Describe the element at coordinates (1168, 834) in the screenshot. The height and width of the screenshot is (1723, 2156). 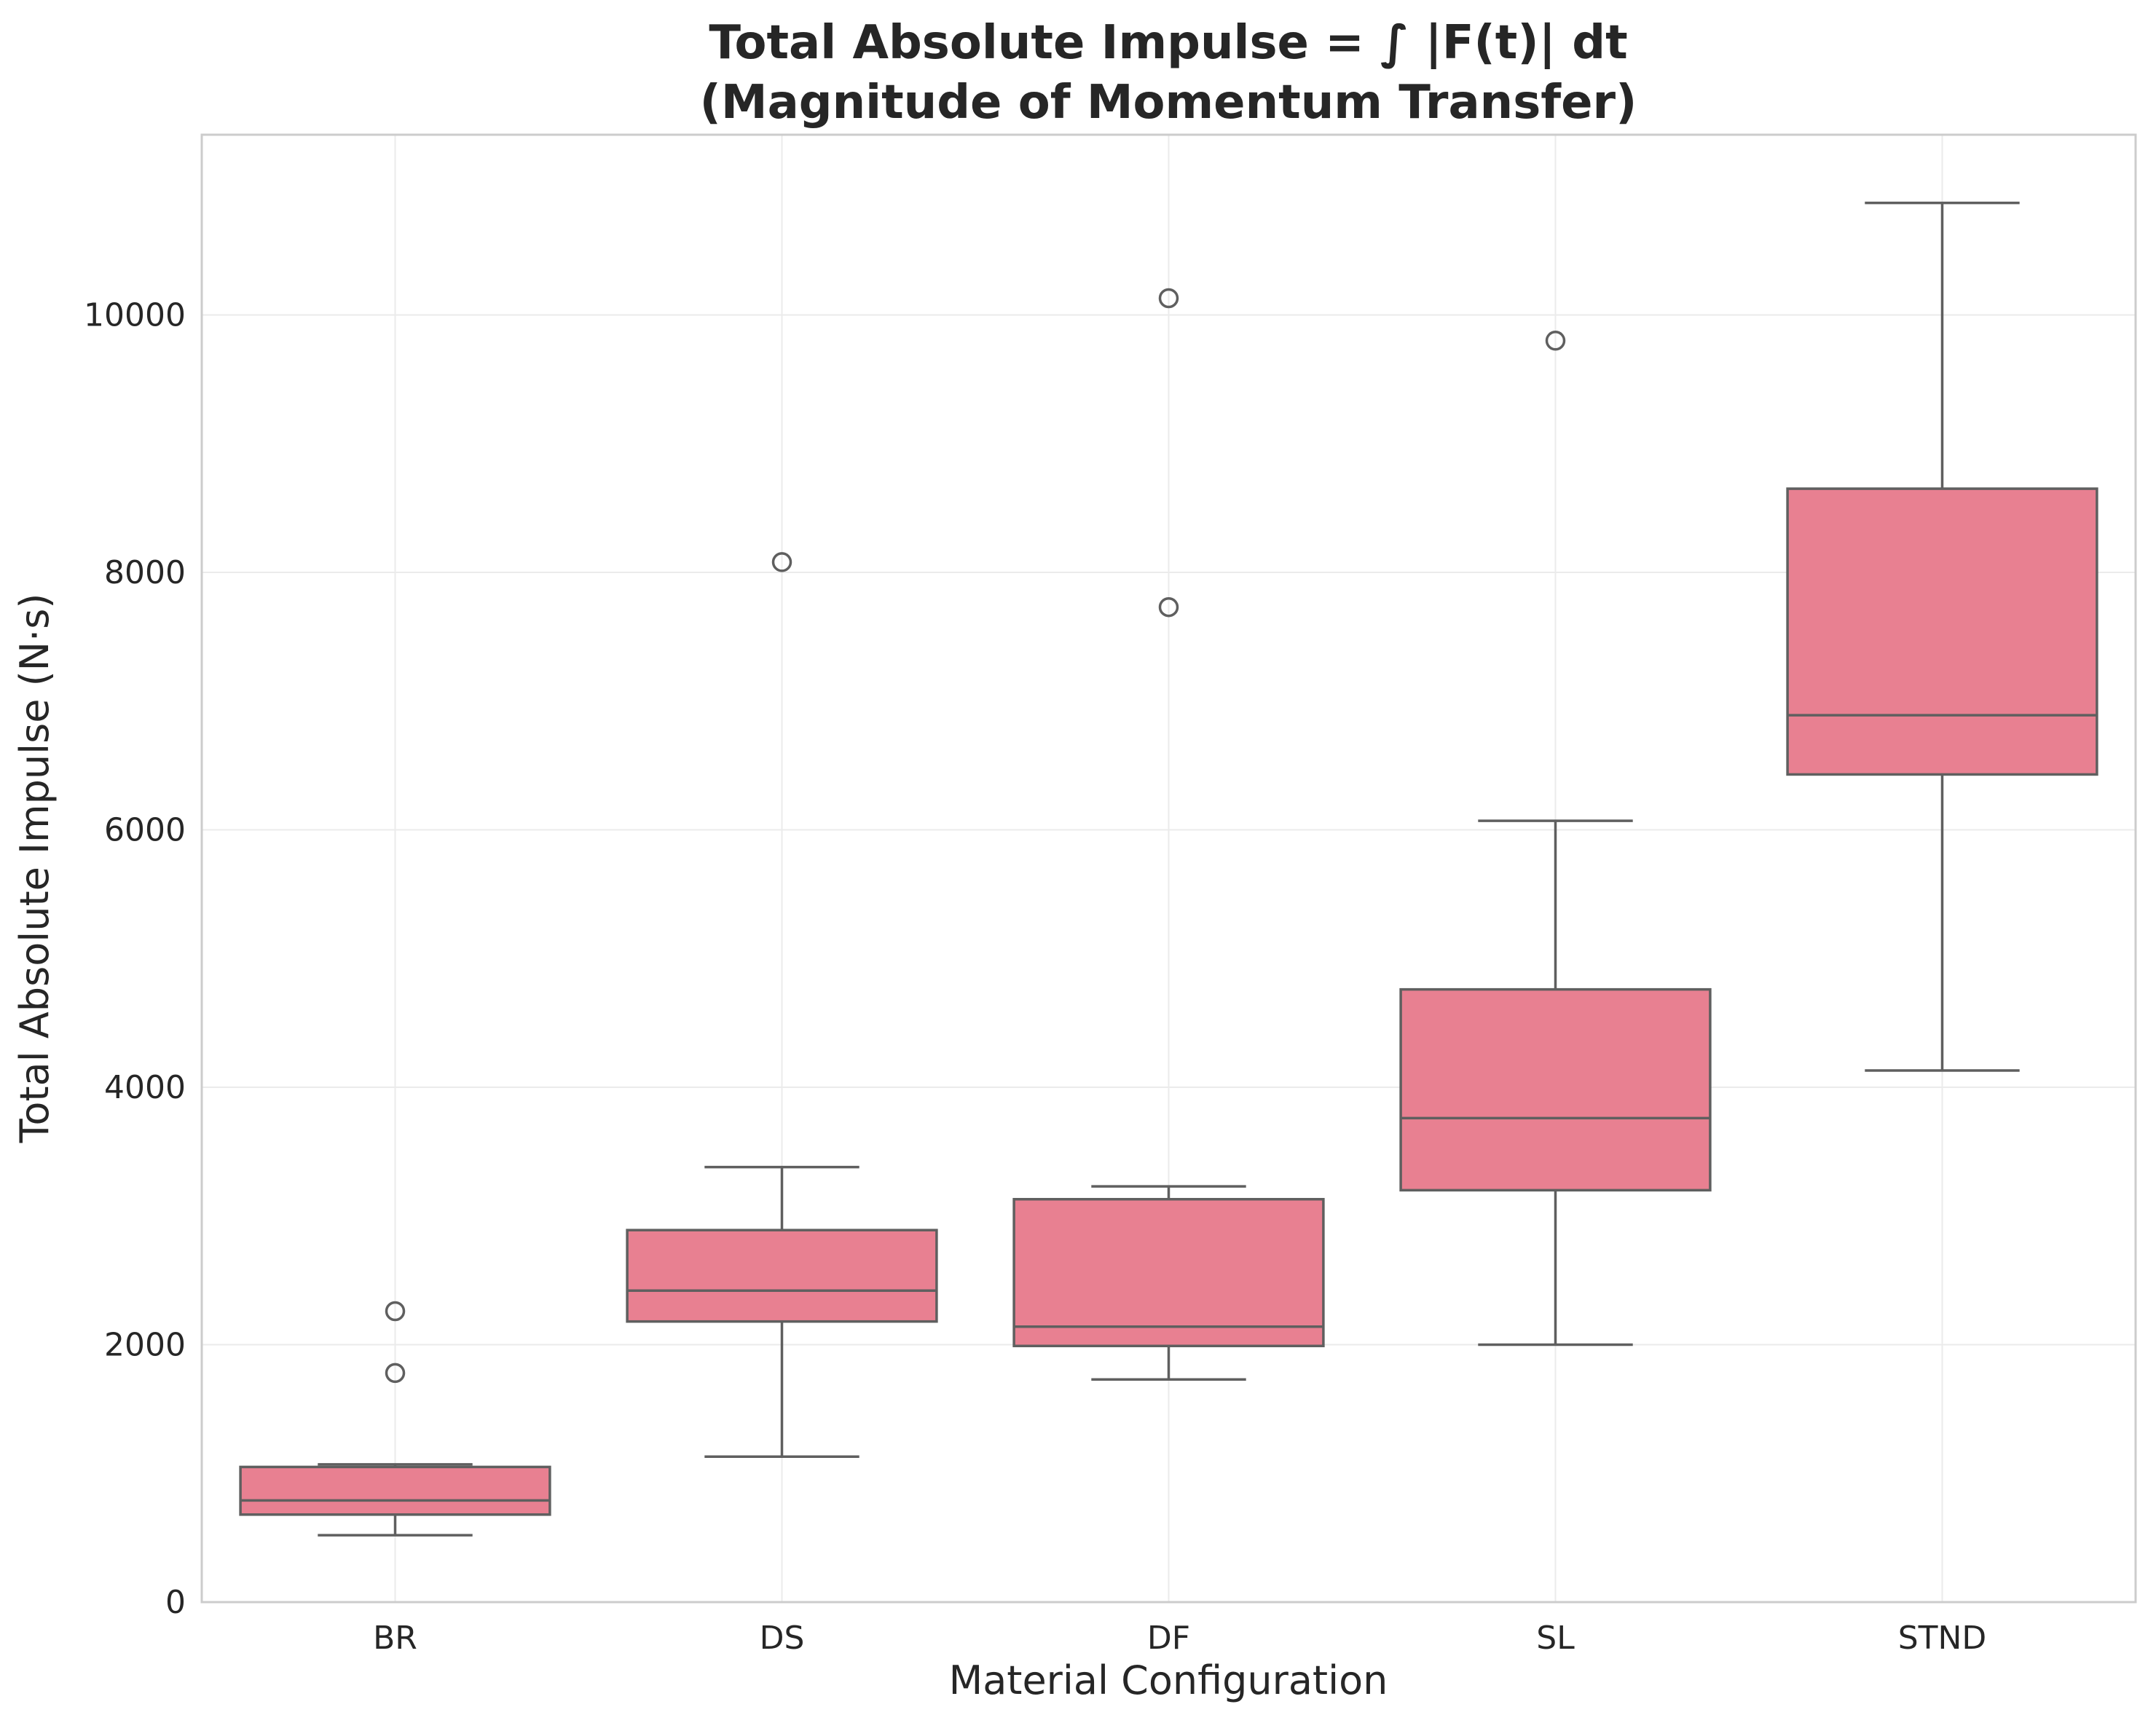
I see `box-group-df` at that location.